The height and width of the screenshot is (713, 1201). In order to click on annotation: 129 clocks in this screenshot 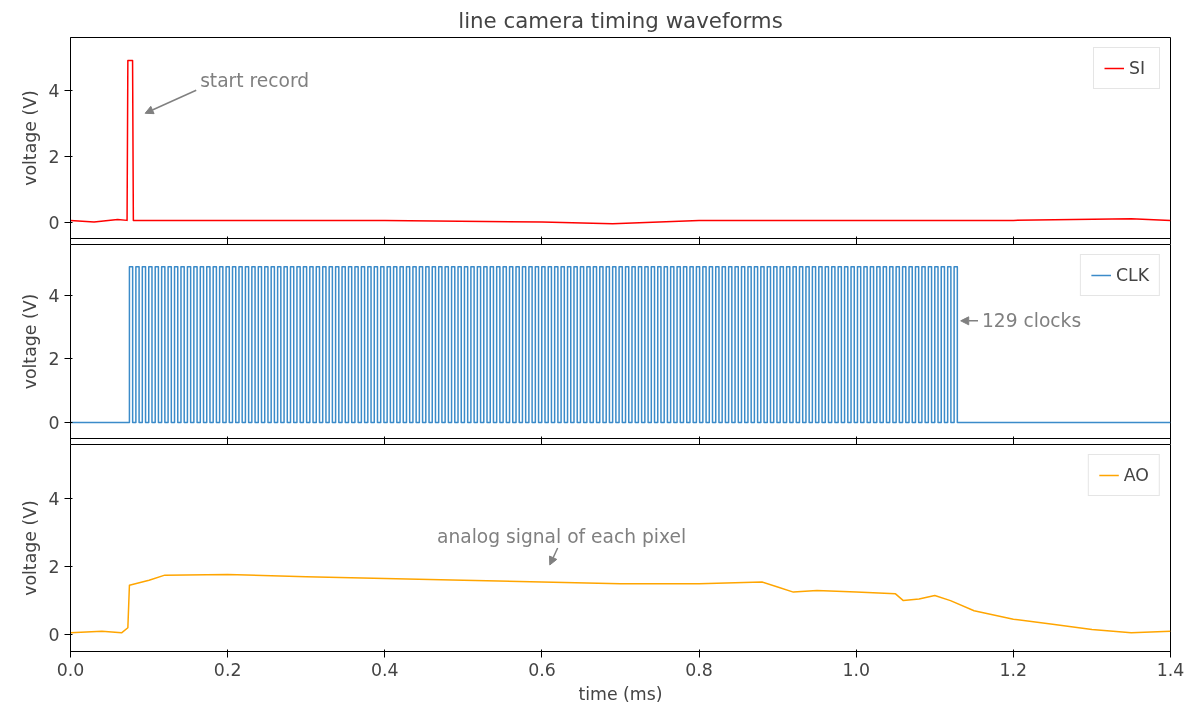, I will do `click(1031, 321)`.